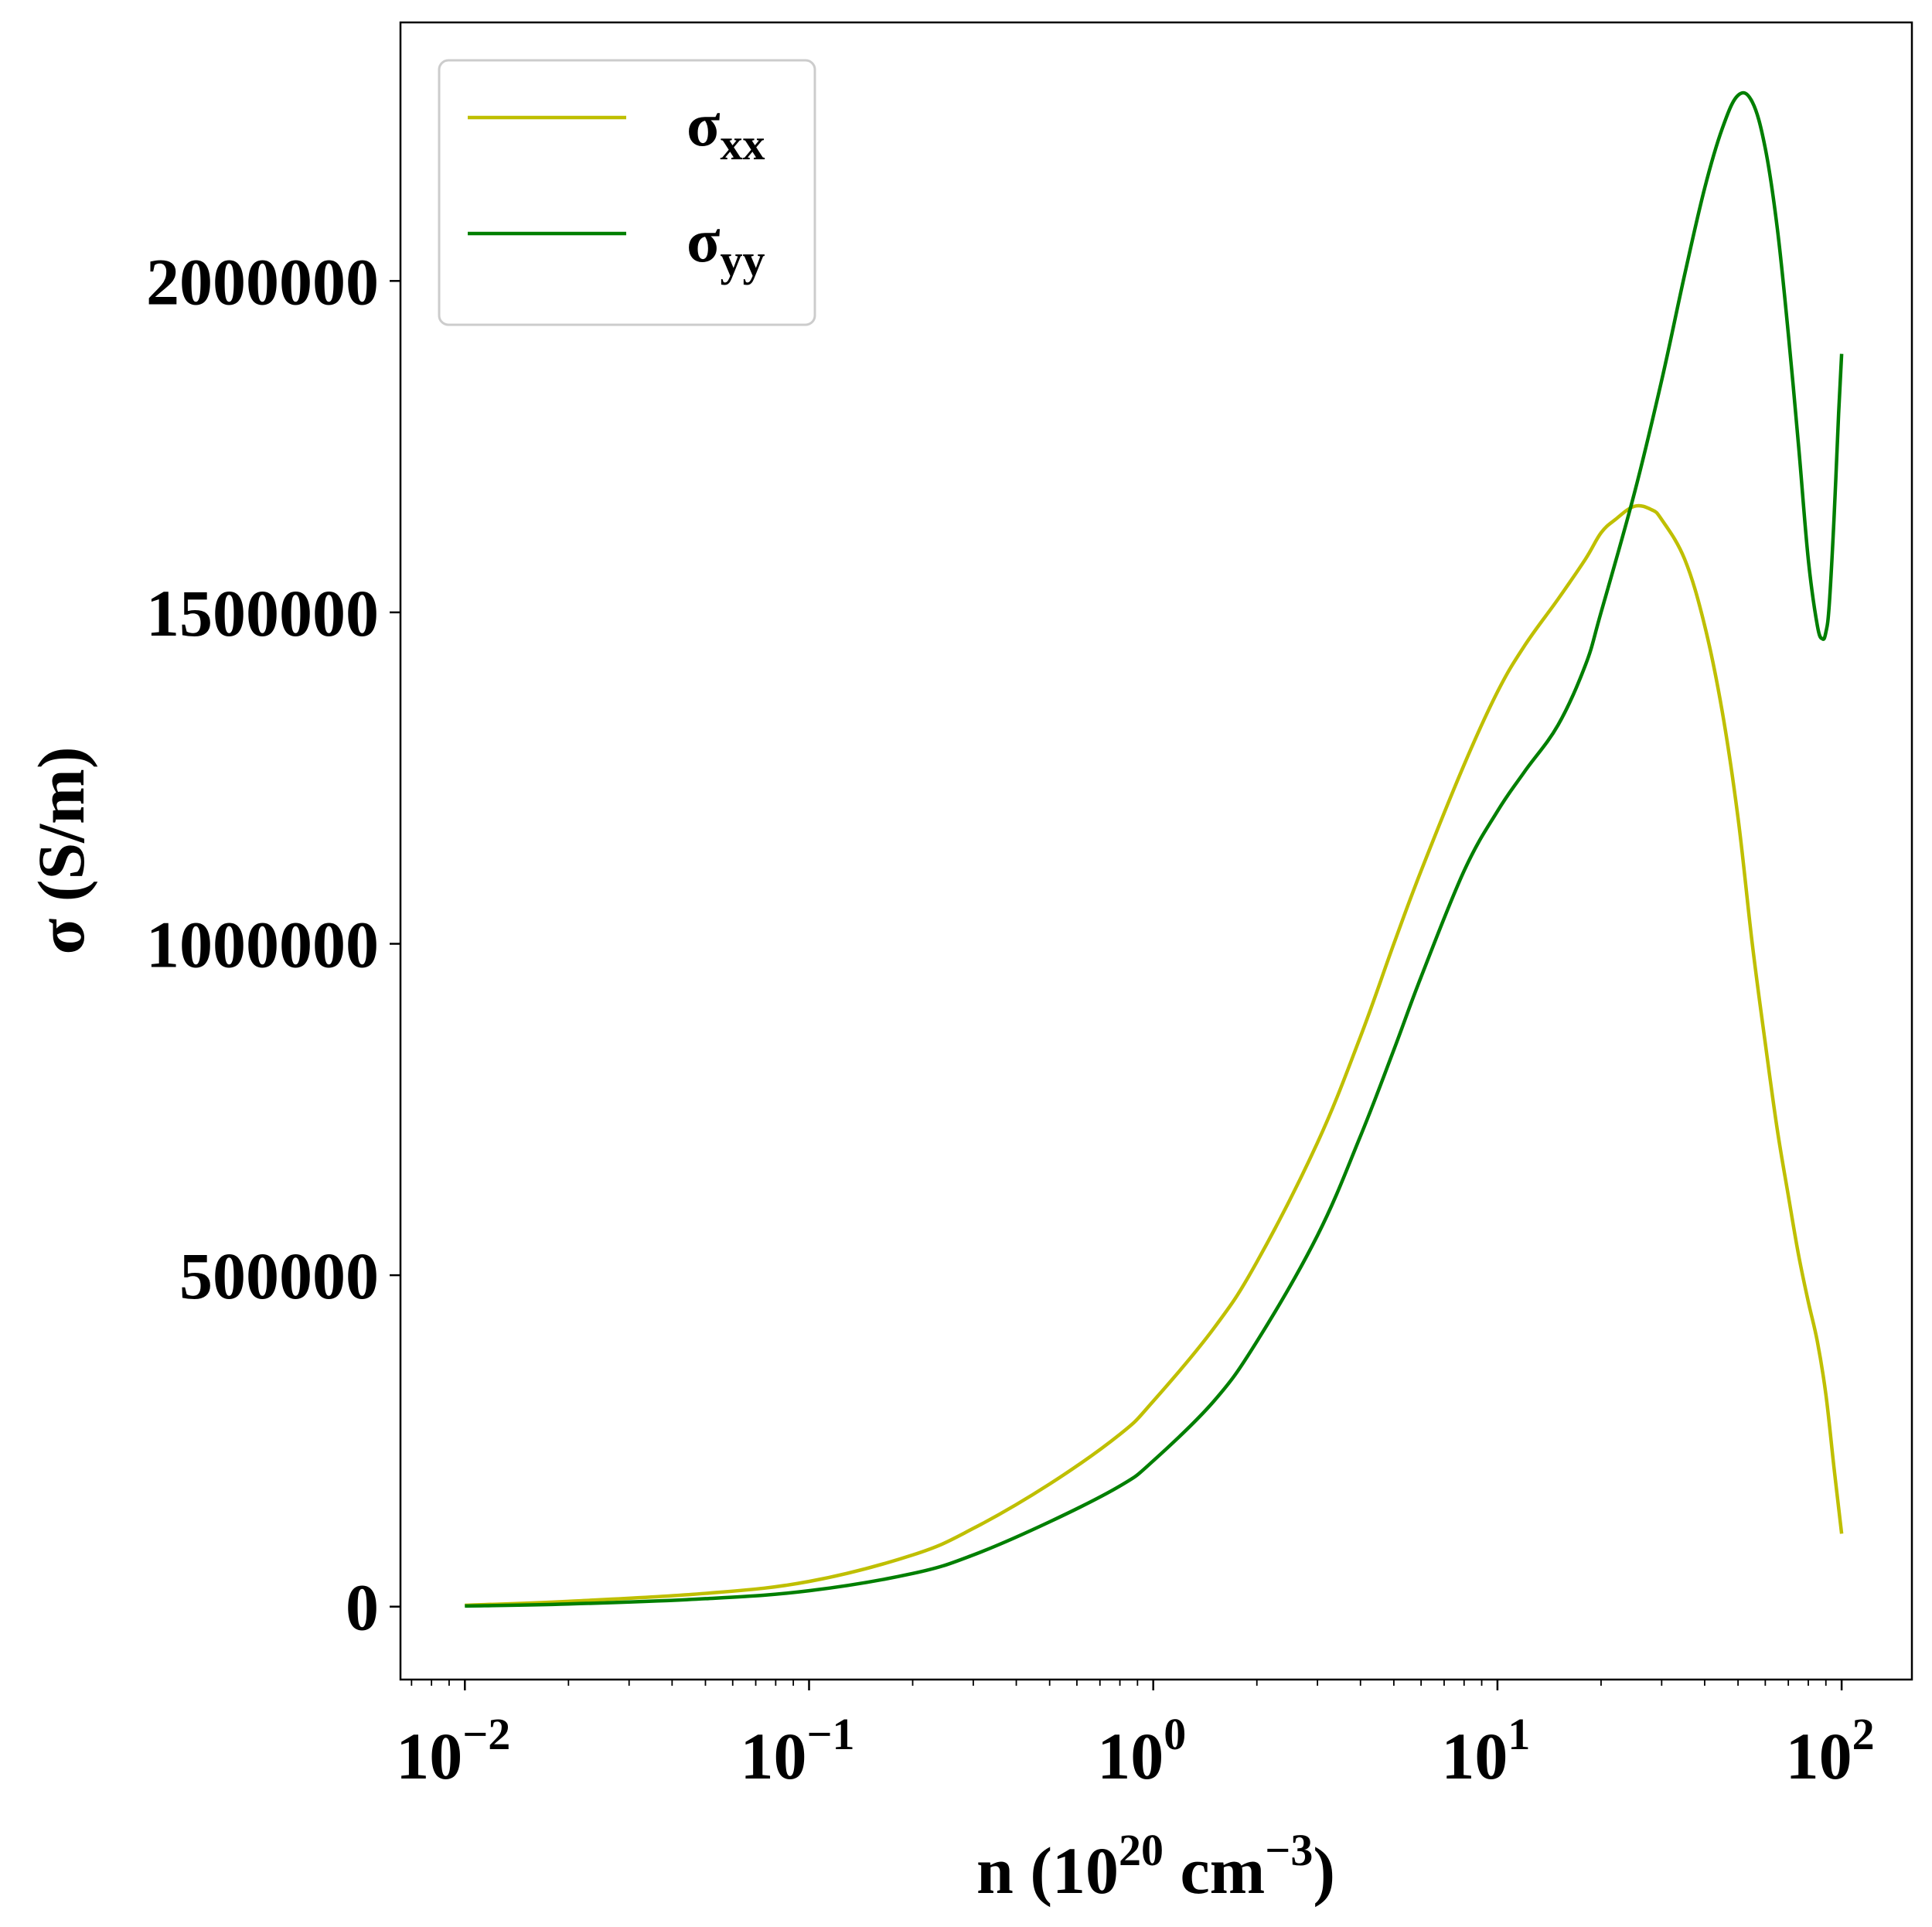  I want to click on x-tick-label: 10⁻¹, so click(797, 1751).